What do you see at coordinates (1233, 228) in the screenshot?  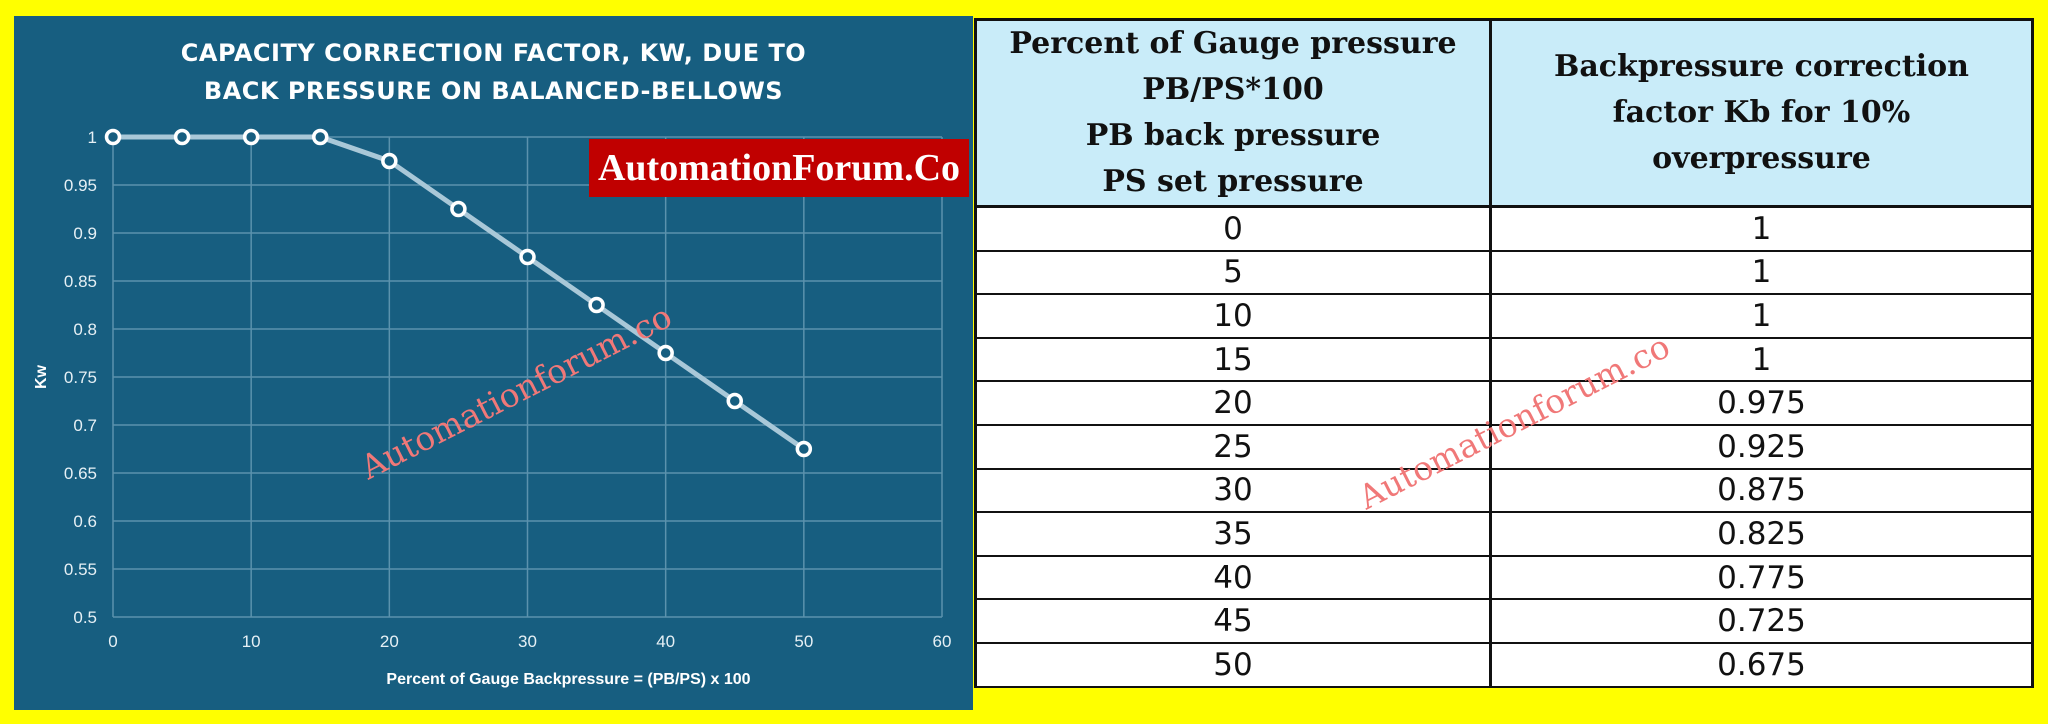 I see `cell-percent: 0` at bounding box center [1233, 228].